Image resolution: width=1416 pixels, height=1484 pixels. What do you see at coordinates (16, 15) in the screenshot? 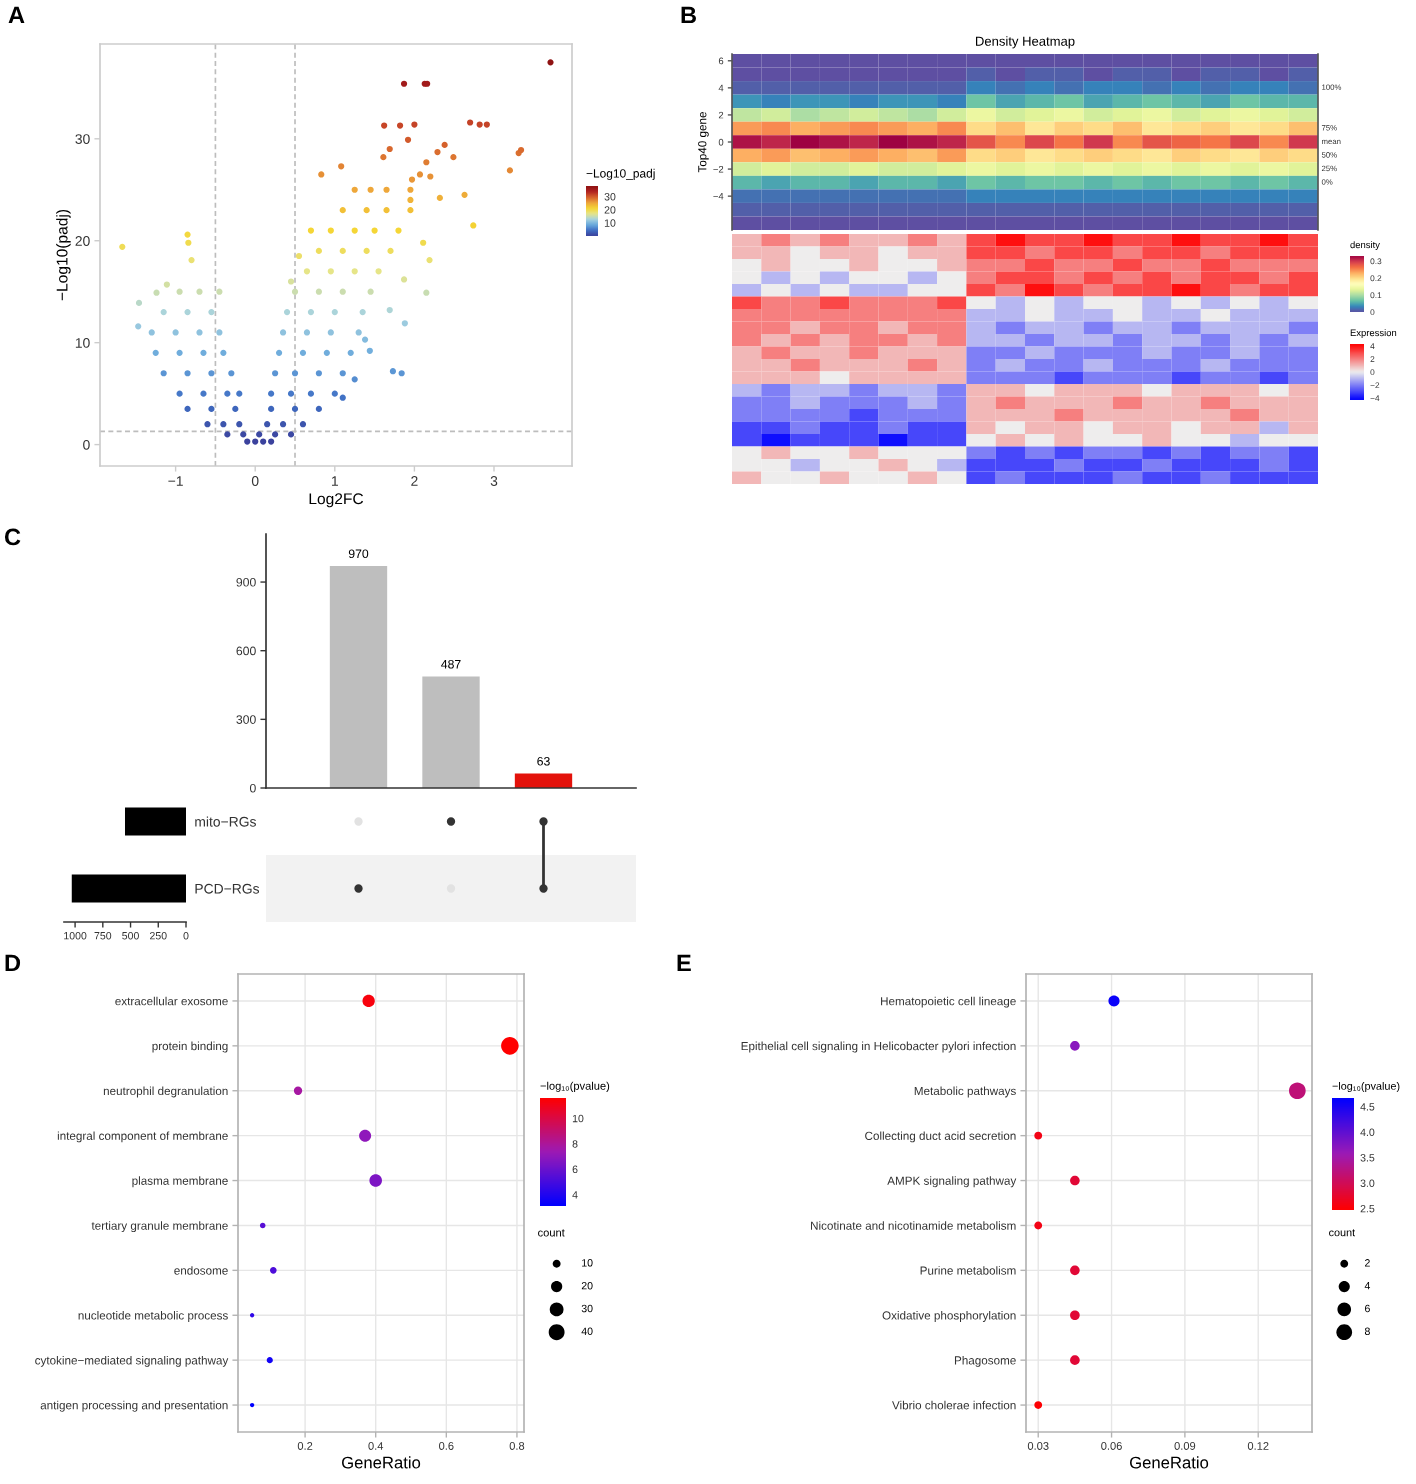
I see `text: A` at bounding box center [16, 15].